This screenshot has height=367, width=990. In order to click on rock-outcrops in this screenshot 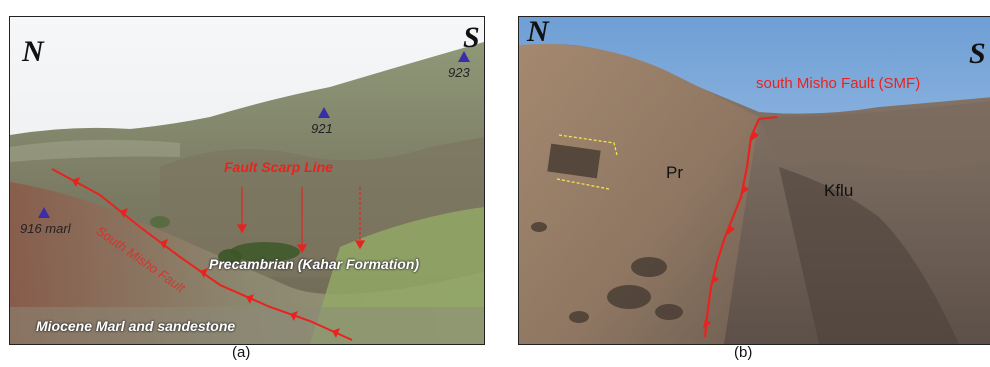, I will do `click(607, 233)`.